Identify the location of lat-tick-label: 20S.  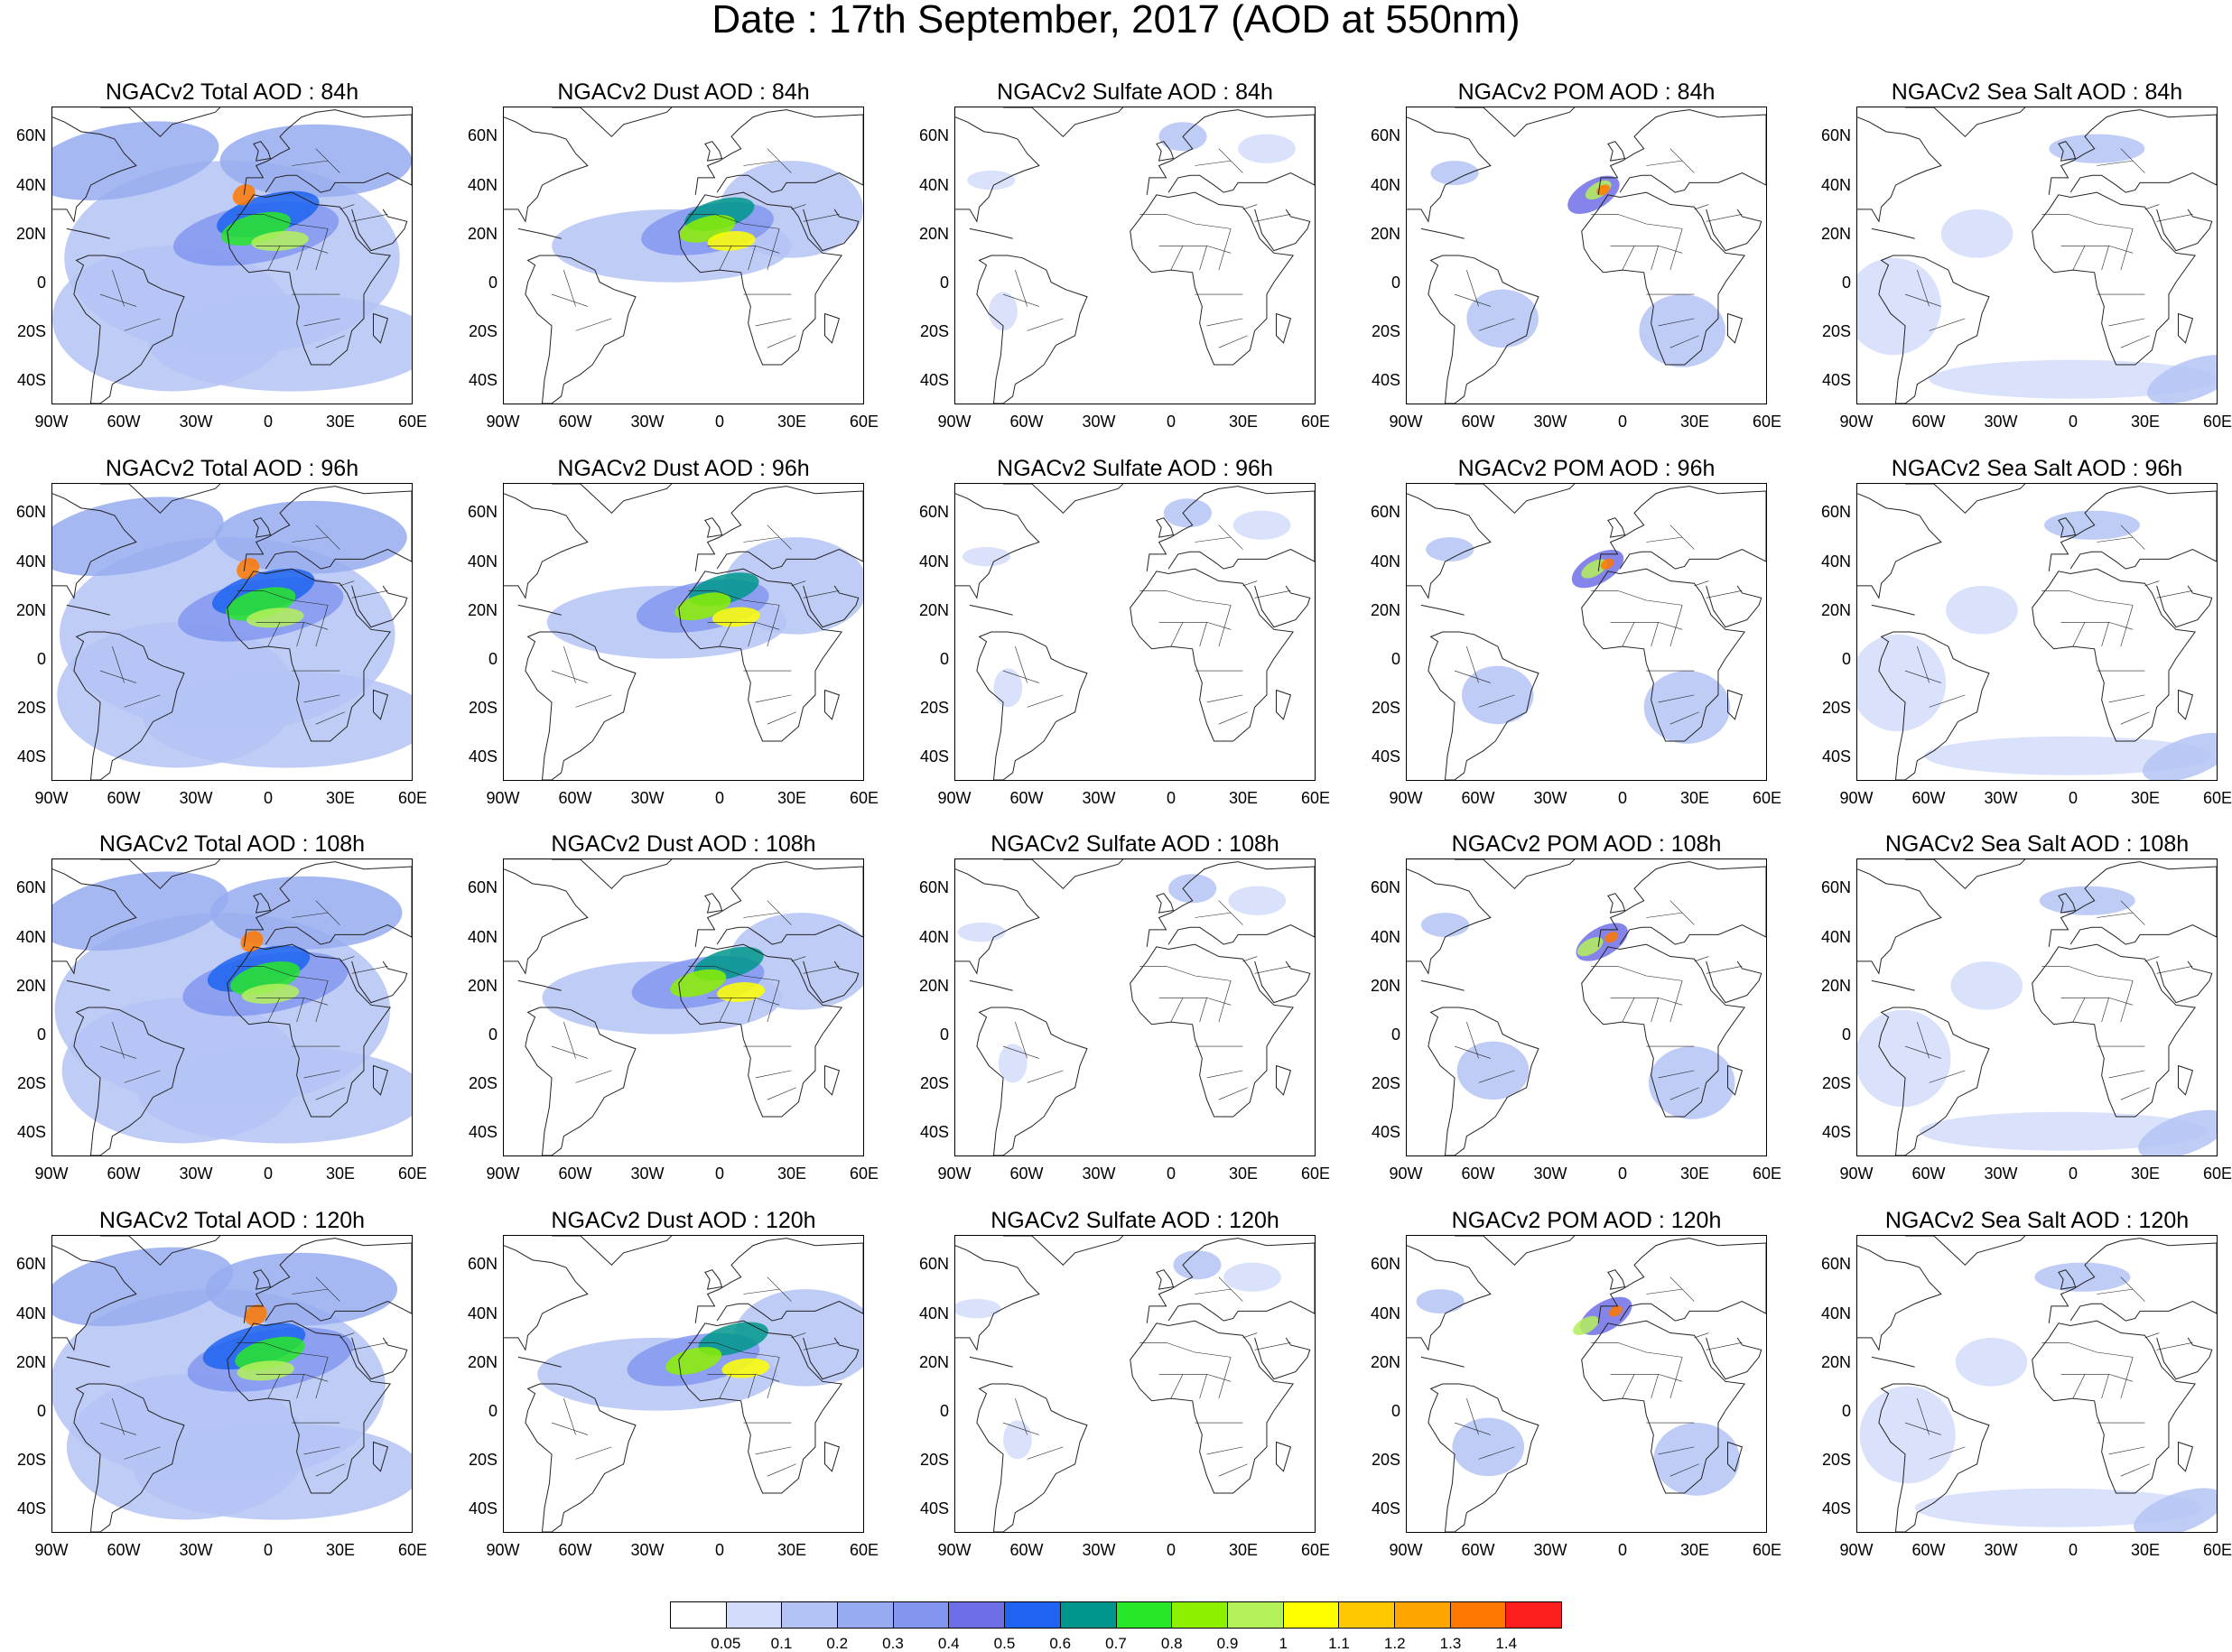
(934, 707).